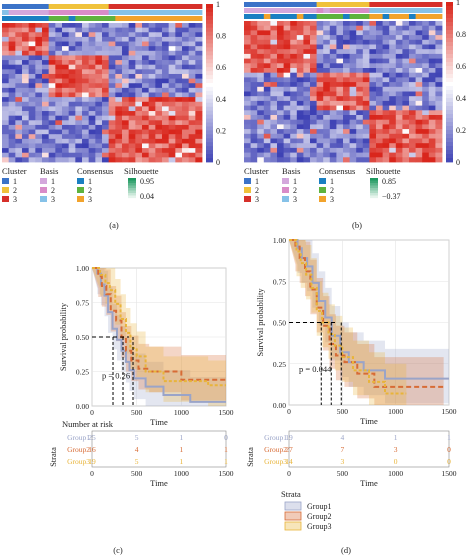 Image resolution: width=474 pixels, height=557 pixels. I want to click on colorbar-step, so click(209, 144).